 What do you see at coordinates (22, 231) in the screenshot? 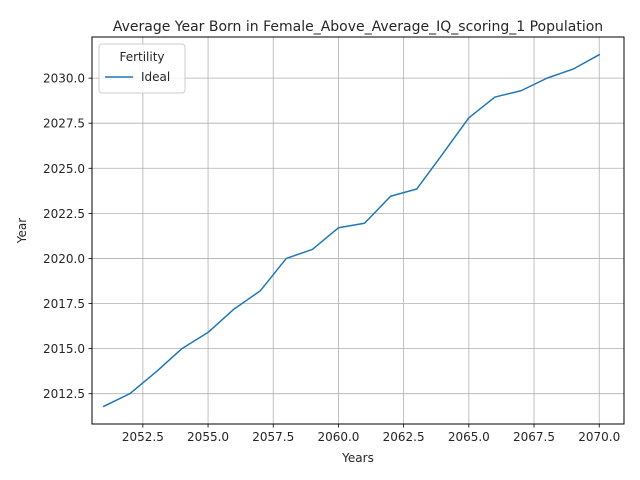
I see `y-axis-label: Year` at bounding box center [22, 231].